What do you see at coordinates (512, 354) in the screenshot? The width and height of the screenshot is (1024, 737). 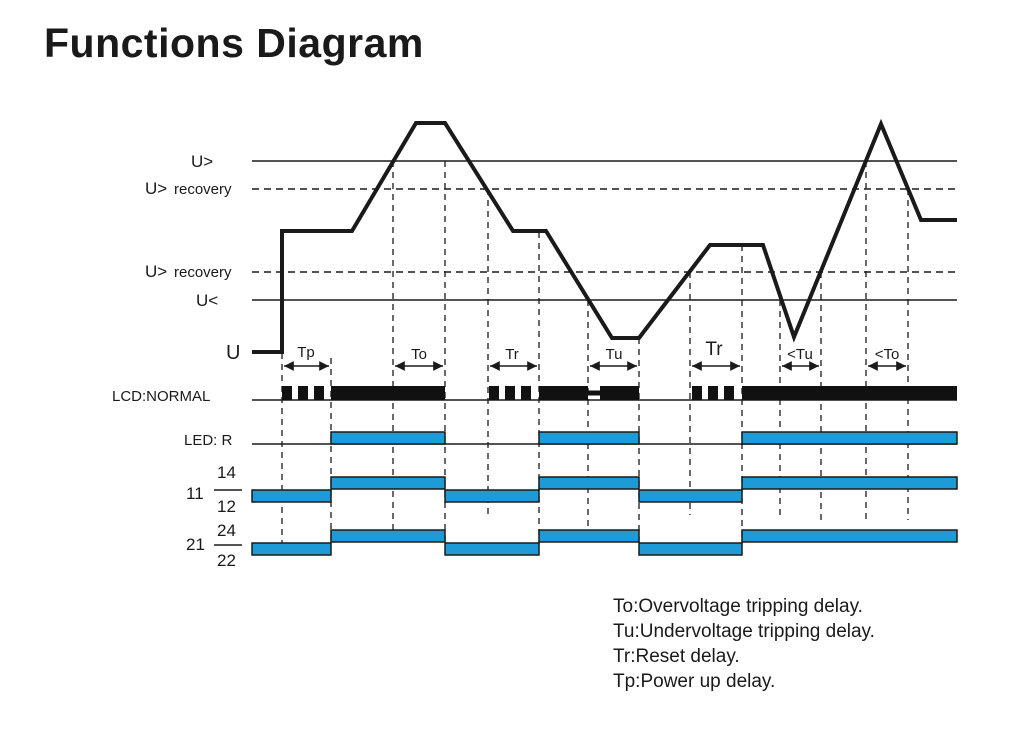 I see `tr1-label: Tr` at bounding box center [512, 354].